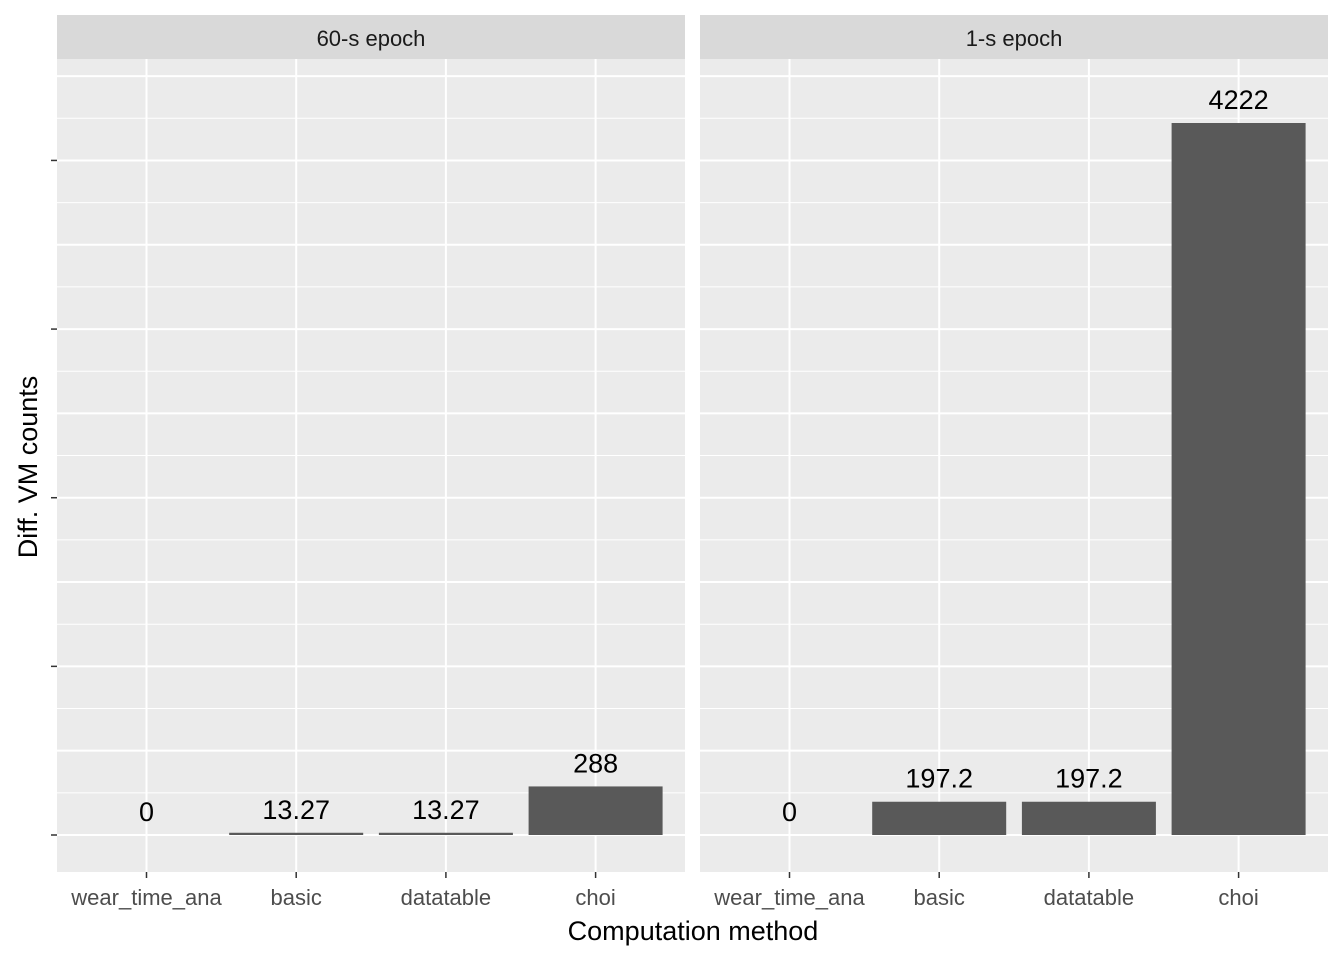  What do you see at coordinates (1239, 100) in the screenshot?
I see `data-label-choi: 4222` at bounding box center [1239, 100].